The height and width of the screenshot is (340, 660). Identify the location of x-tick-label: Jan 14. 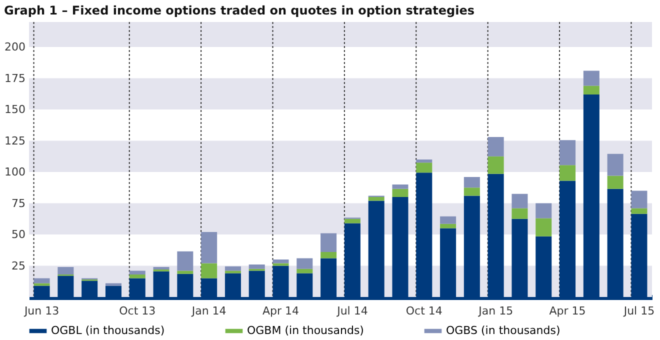
(208, 311).